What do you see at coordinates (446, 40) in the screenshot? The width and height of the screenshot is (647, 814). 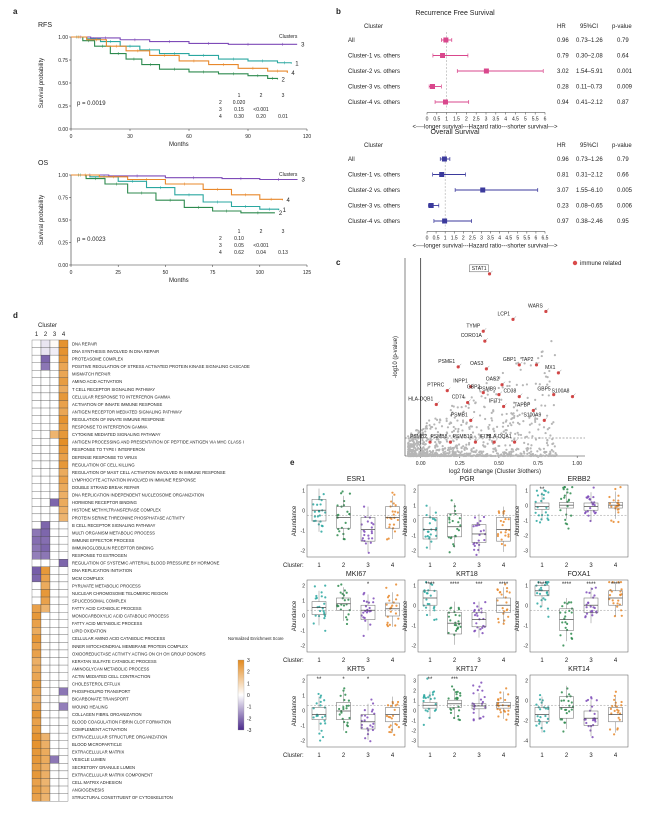 I see `hr-point` at bounding box center [446, 40].